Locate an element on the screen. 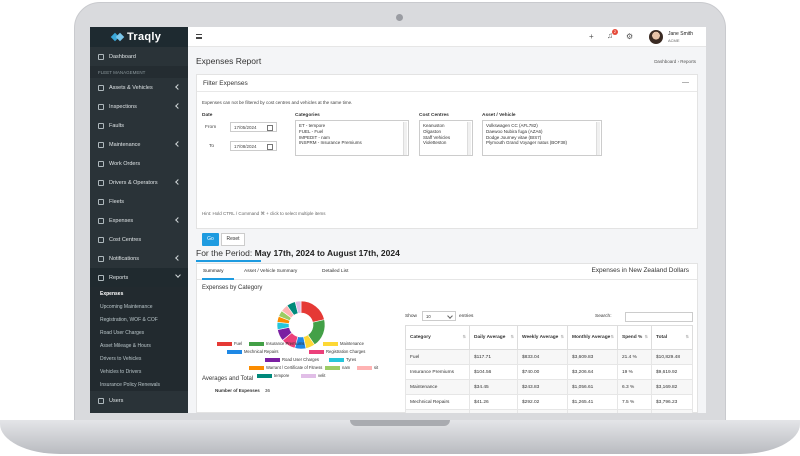  legend-item: Registration Charges is located at coordinates (337, 351).